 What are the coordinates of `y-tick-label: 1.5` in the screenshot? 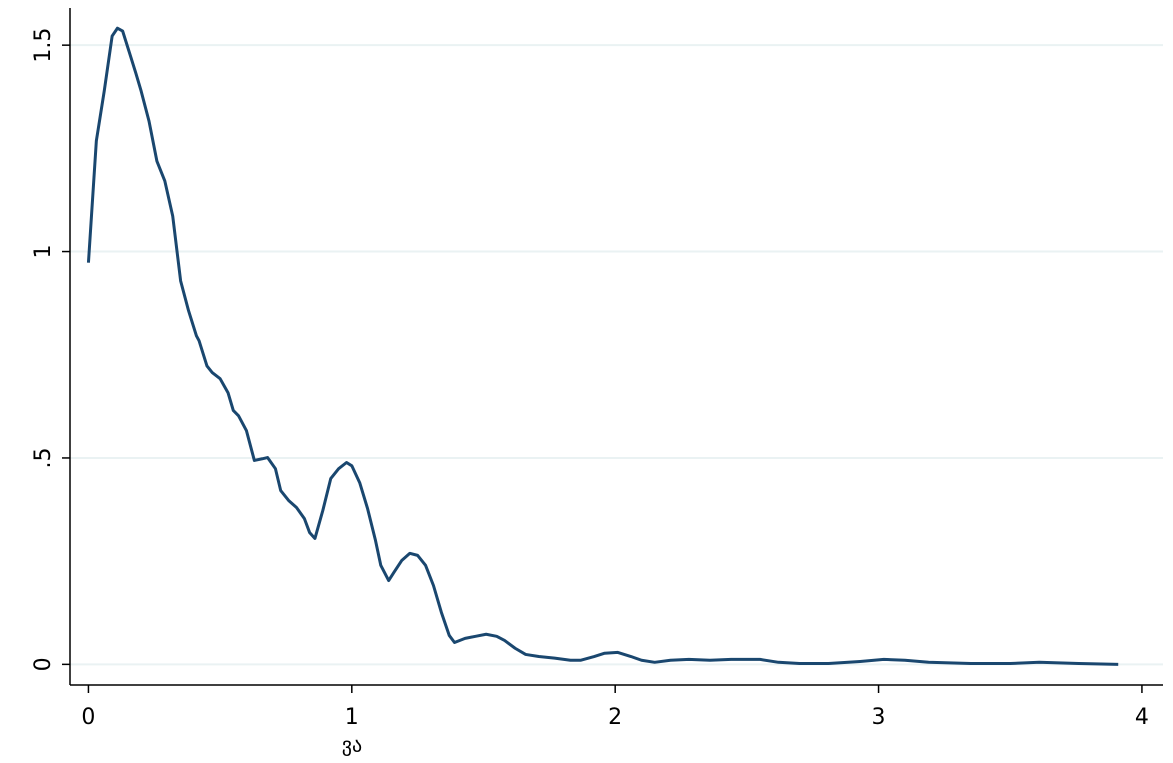 It's located at (43, 45).